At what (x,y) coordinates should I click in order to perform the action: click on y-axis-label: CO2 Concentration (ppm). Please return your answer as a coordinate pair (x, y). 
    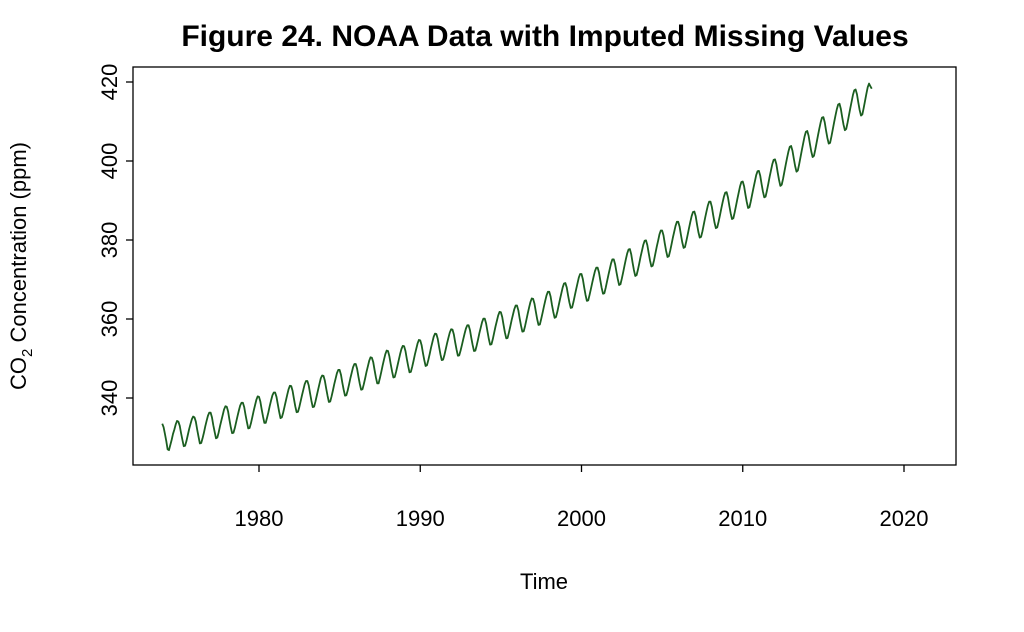
    Looking at the image, I should click on (21, 266).